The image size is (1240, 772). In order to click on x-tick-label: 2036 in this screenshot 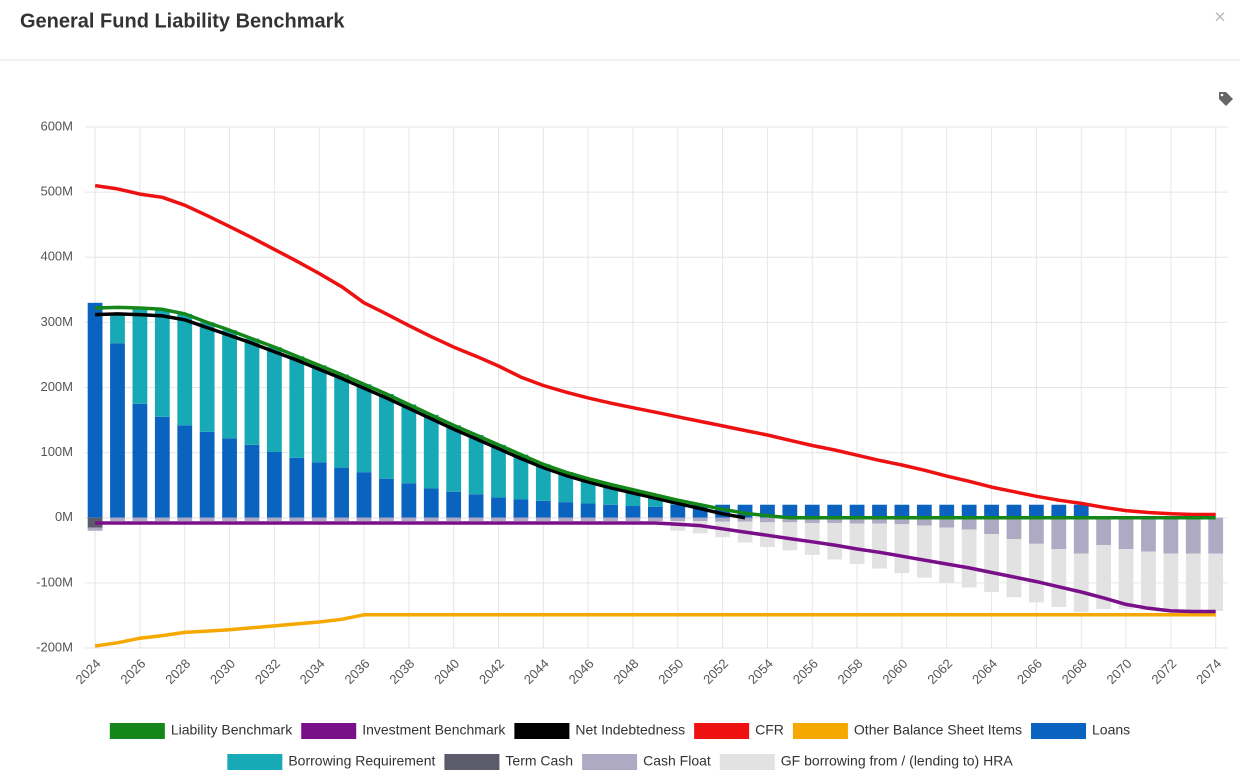, I will do `click(357, 671)`.